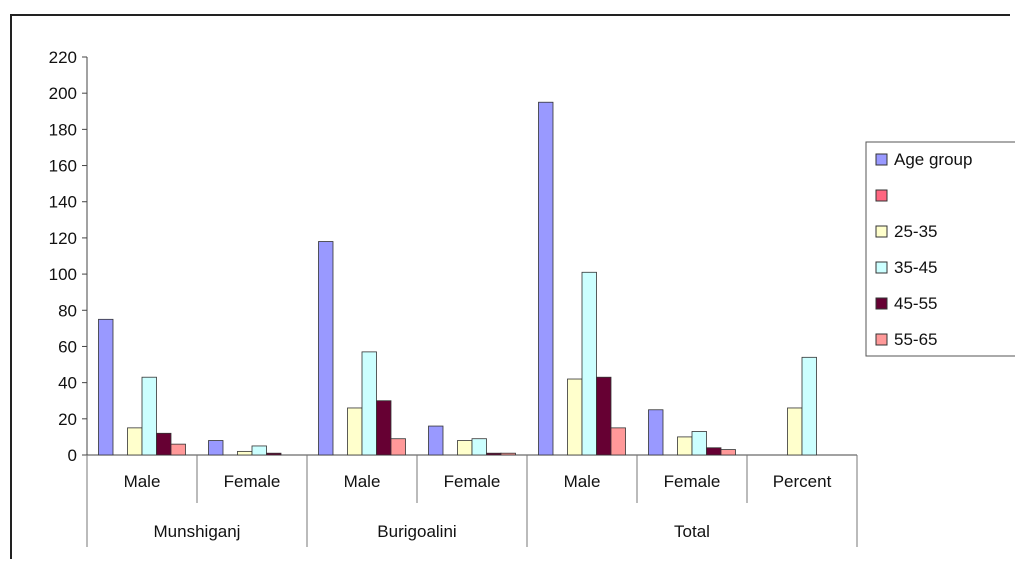  What do you see at coordinates (933, 159) in the screenshot?
I see `legend-label: Age group` at bounding box center [933, 159].